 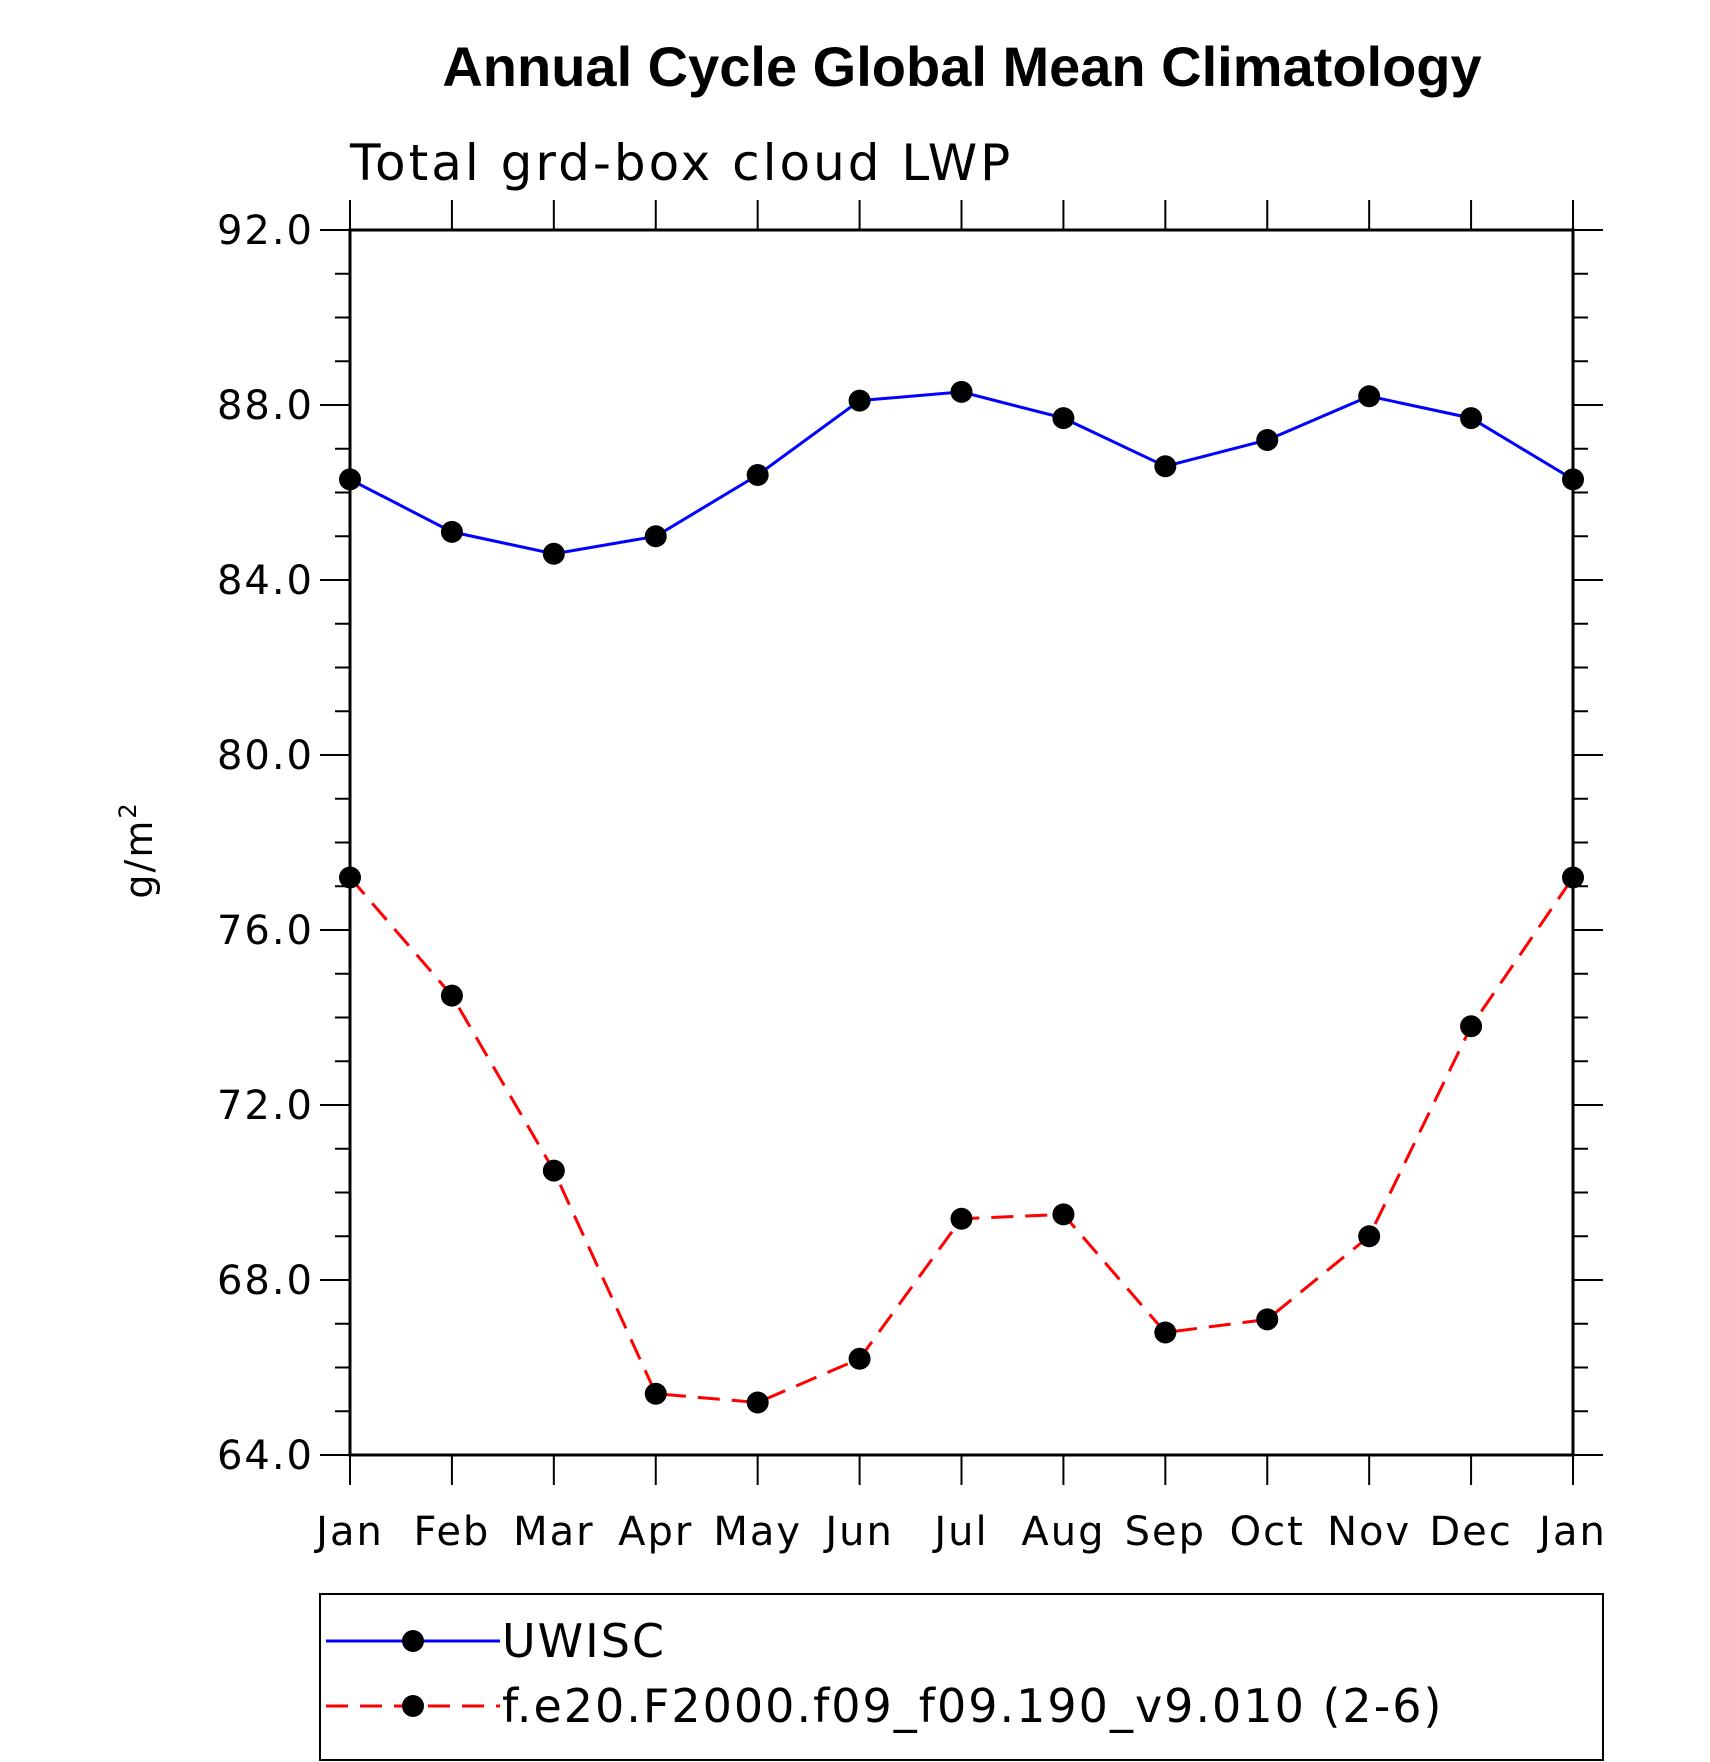 I want to click on y-tick-label: 68.0, so click(x=265, y=1281).